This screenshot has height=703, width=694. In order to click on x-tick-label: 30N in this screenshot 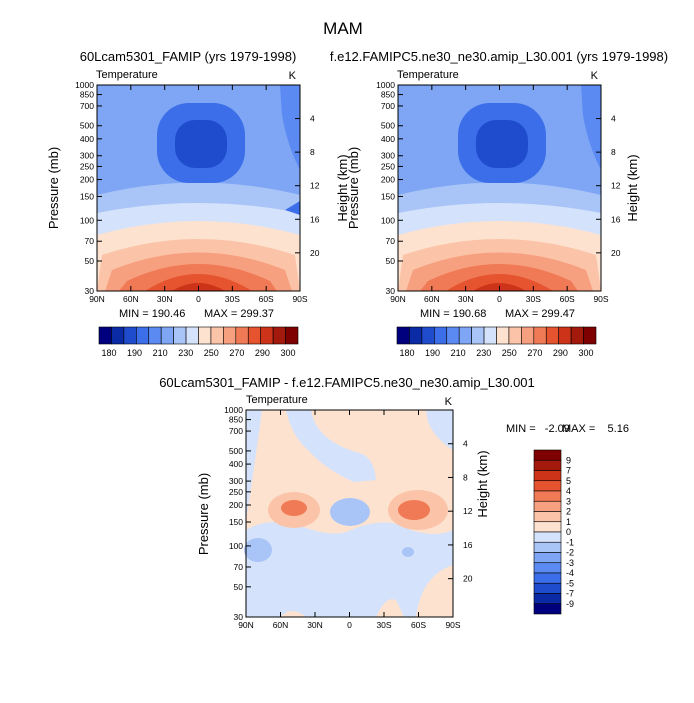, I will do `click(315, 625)`.